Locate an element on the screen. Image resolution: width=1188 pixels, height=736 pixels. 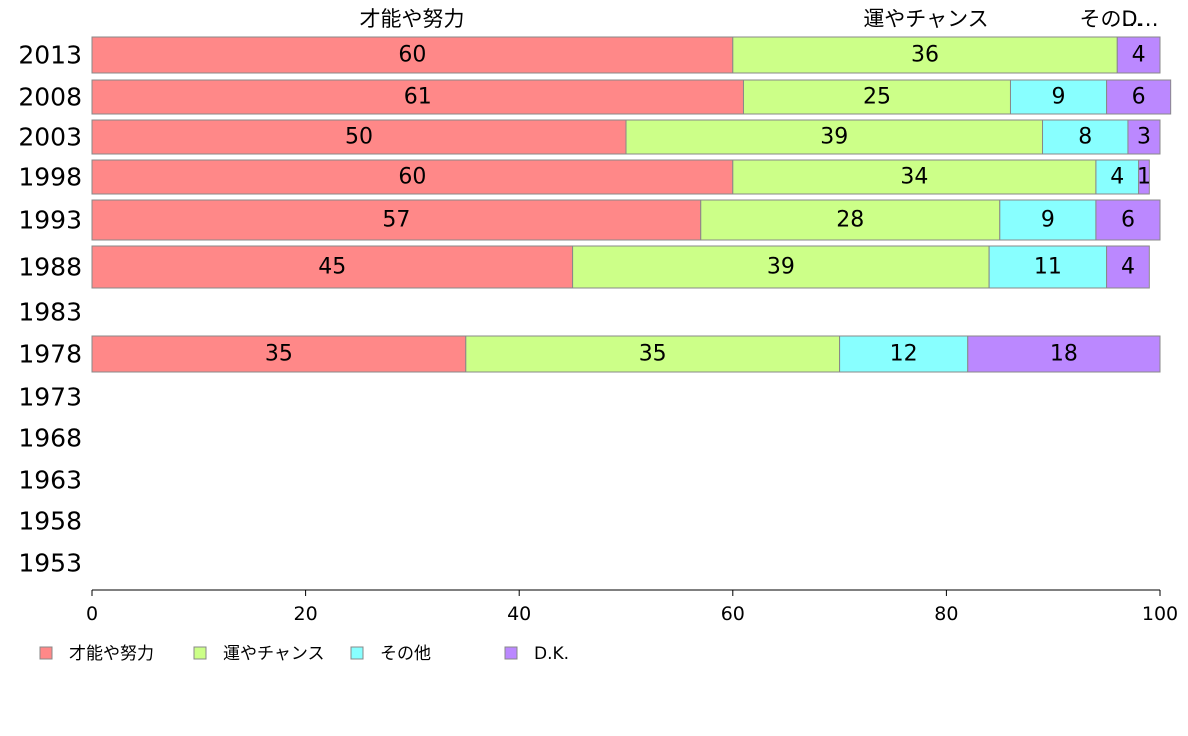
x-tick-label: 80 is located at coordinates (946, 614).